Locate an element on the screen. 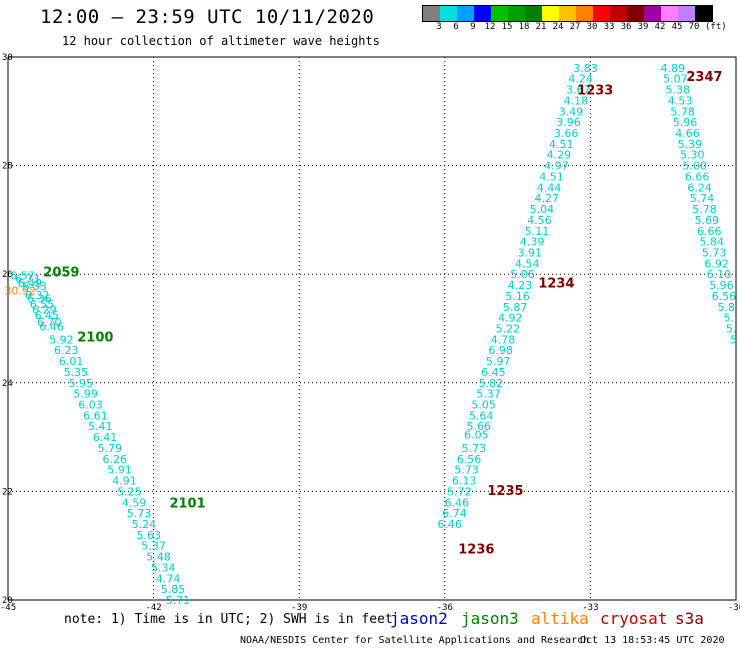  wave-height-value: 6.66 is located at coordinates (697, 176).